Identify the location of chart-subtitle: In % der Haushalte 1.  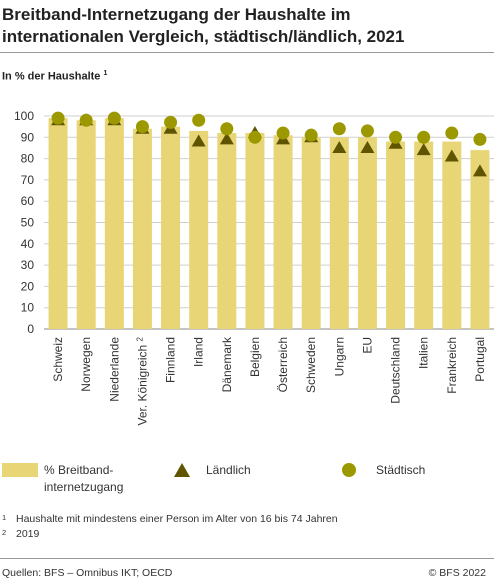
(54, 76).